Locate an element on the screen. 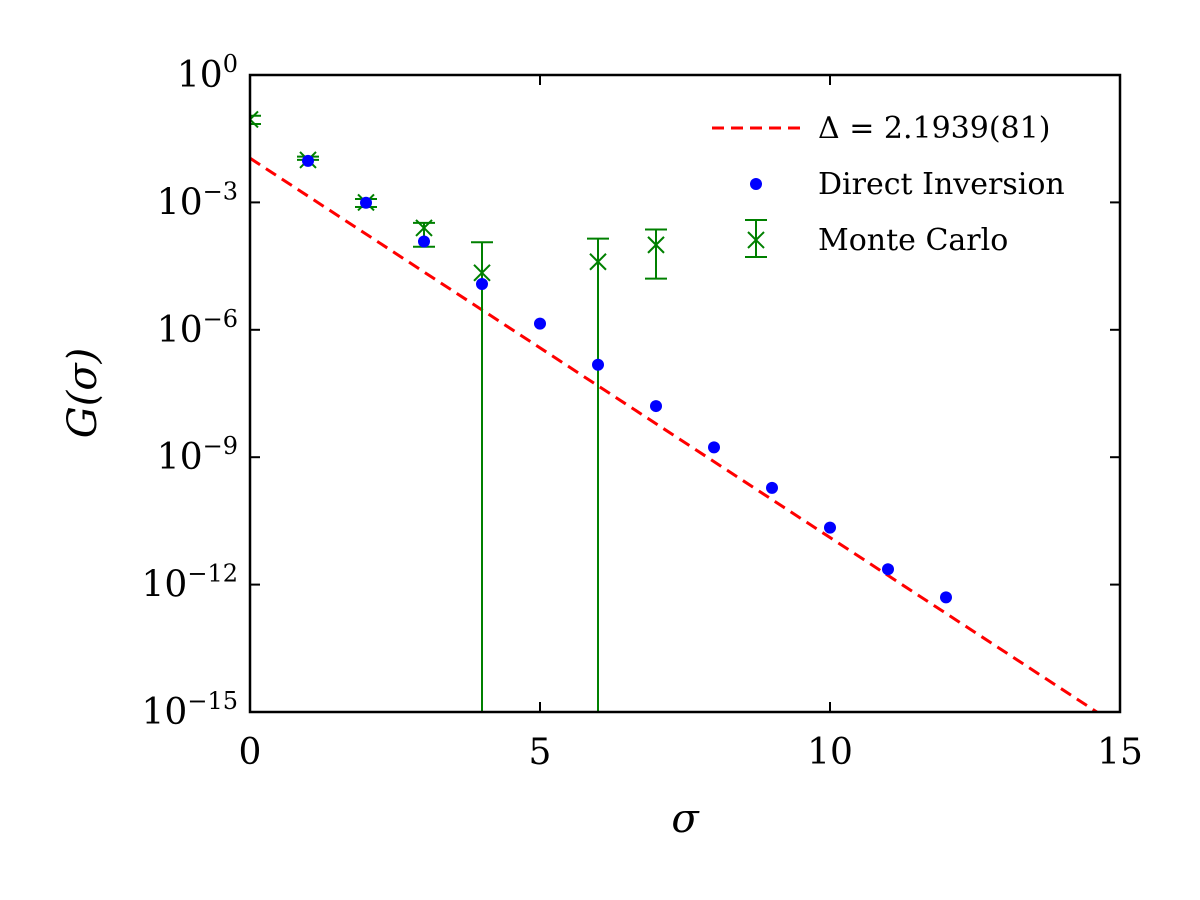 The height and width of the screenshot is (900, 1200). legend-mc-swatch is located at coordinates (756, 238).